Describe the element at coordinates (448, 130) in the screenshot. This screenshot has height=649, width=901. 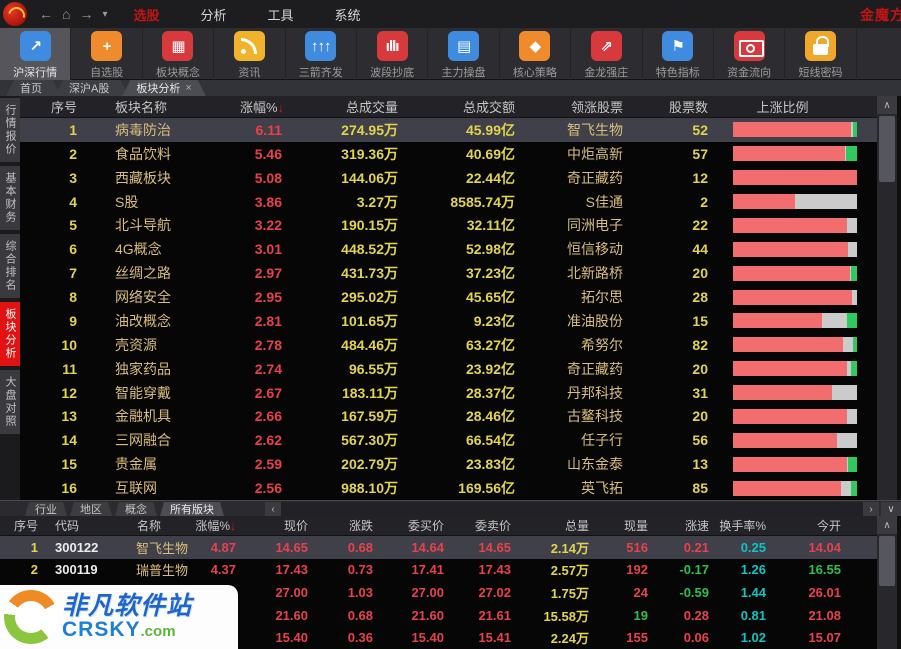
I see `board-row: 1 病毒防治 6.11 274.95万 45.99亿 智飞生物 52` at that location.